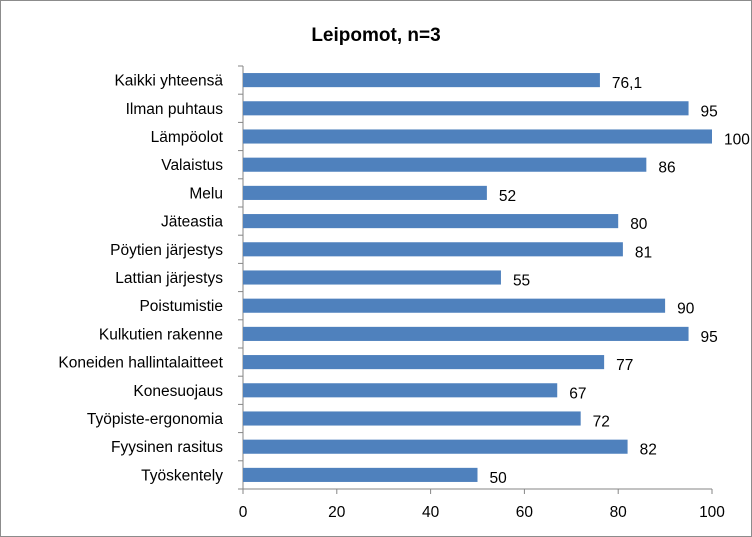 This screenshot has height=537, width=752. Describe the element at coordinates (192, 165) in the screenshot. I see `category-label: Valaistus` at that location.